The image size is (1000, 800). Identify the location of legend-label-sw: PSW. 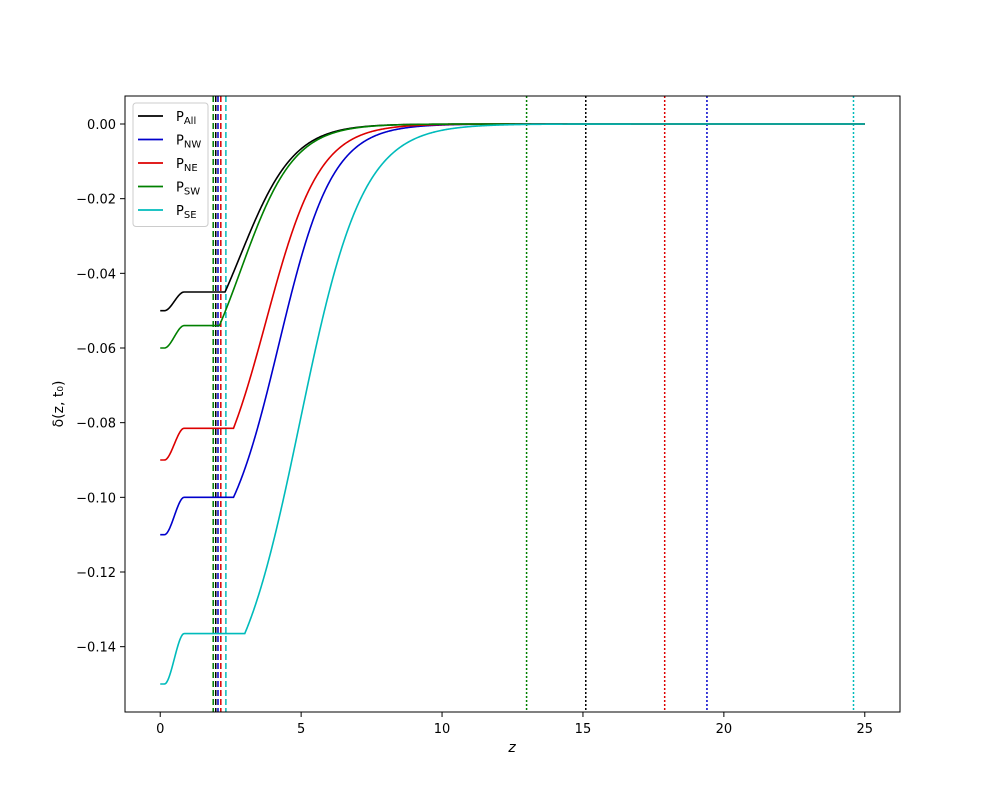
(188, 189).